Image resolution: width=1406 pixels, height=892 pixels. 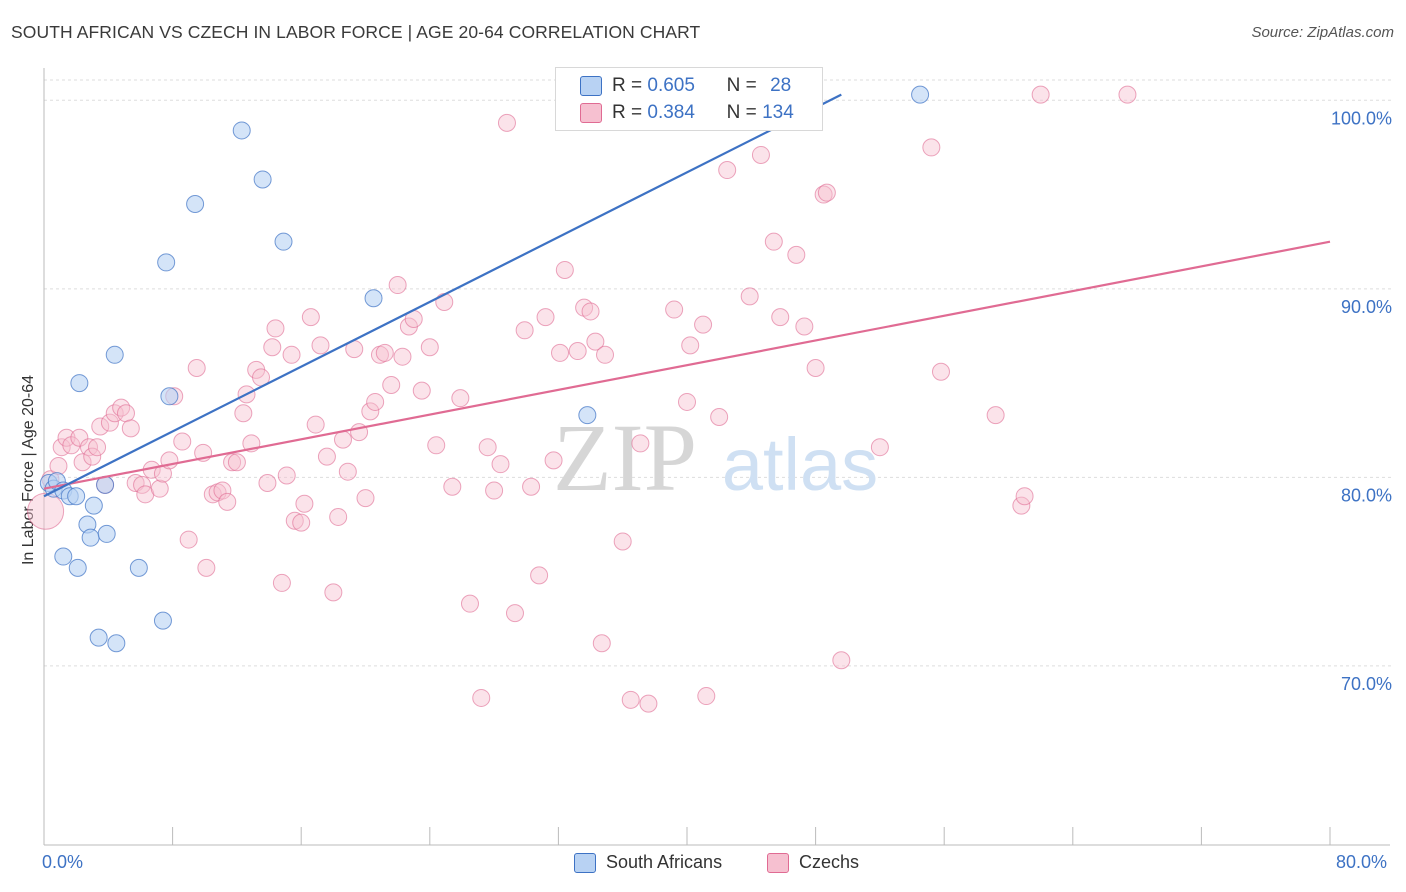 What do you see at coordinates (671, 85) in the screenshot?
I see `legend-r-value: 0.605` at bounding box center [671, 85].